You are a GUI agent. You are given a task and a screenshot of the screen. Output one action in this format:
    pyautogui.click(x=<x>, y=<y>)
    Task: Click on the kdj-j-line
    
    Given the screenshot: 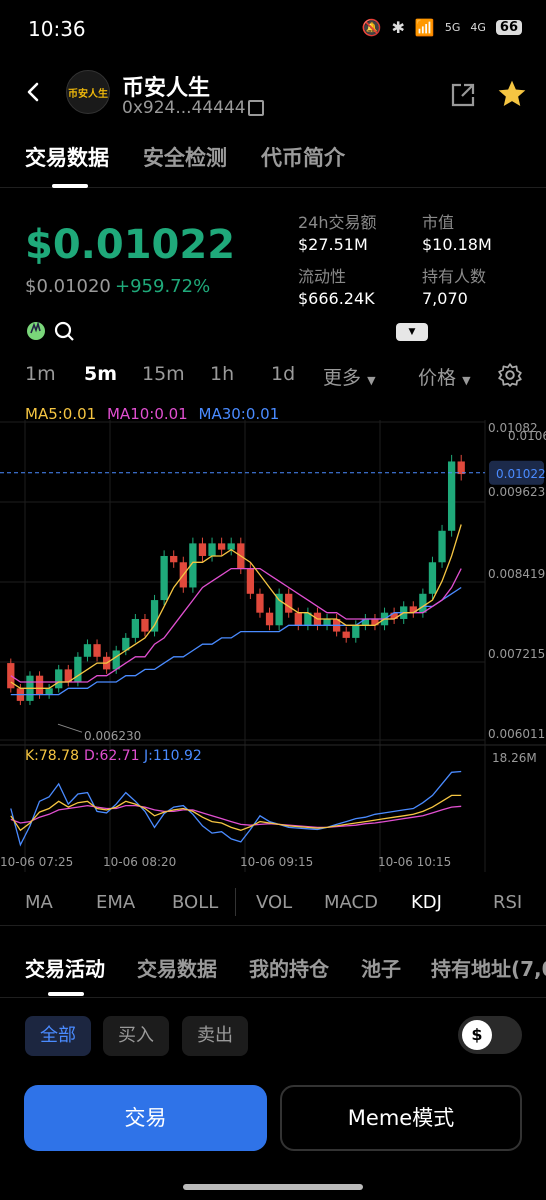 What is the action you would take?
    pyautogui.click(x=236, y=808)
    